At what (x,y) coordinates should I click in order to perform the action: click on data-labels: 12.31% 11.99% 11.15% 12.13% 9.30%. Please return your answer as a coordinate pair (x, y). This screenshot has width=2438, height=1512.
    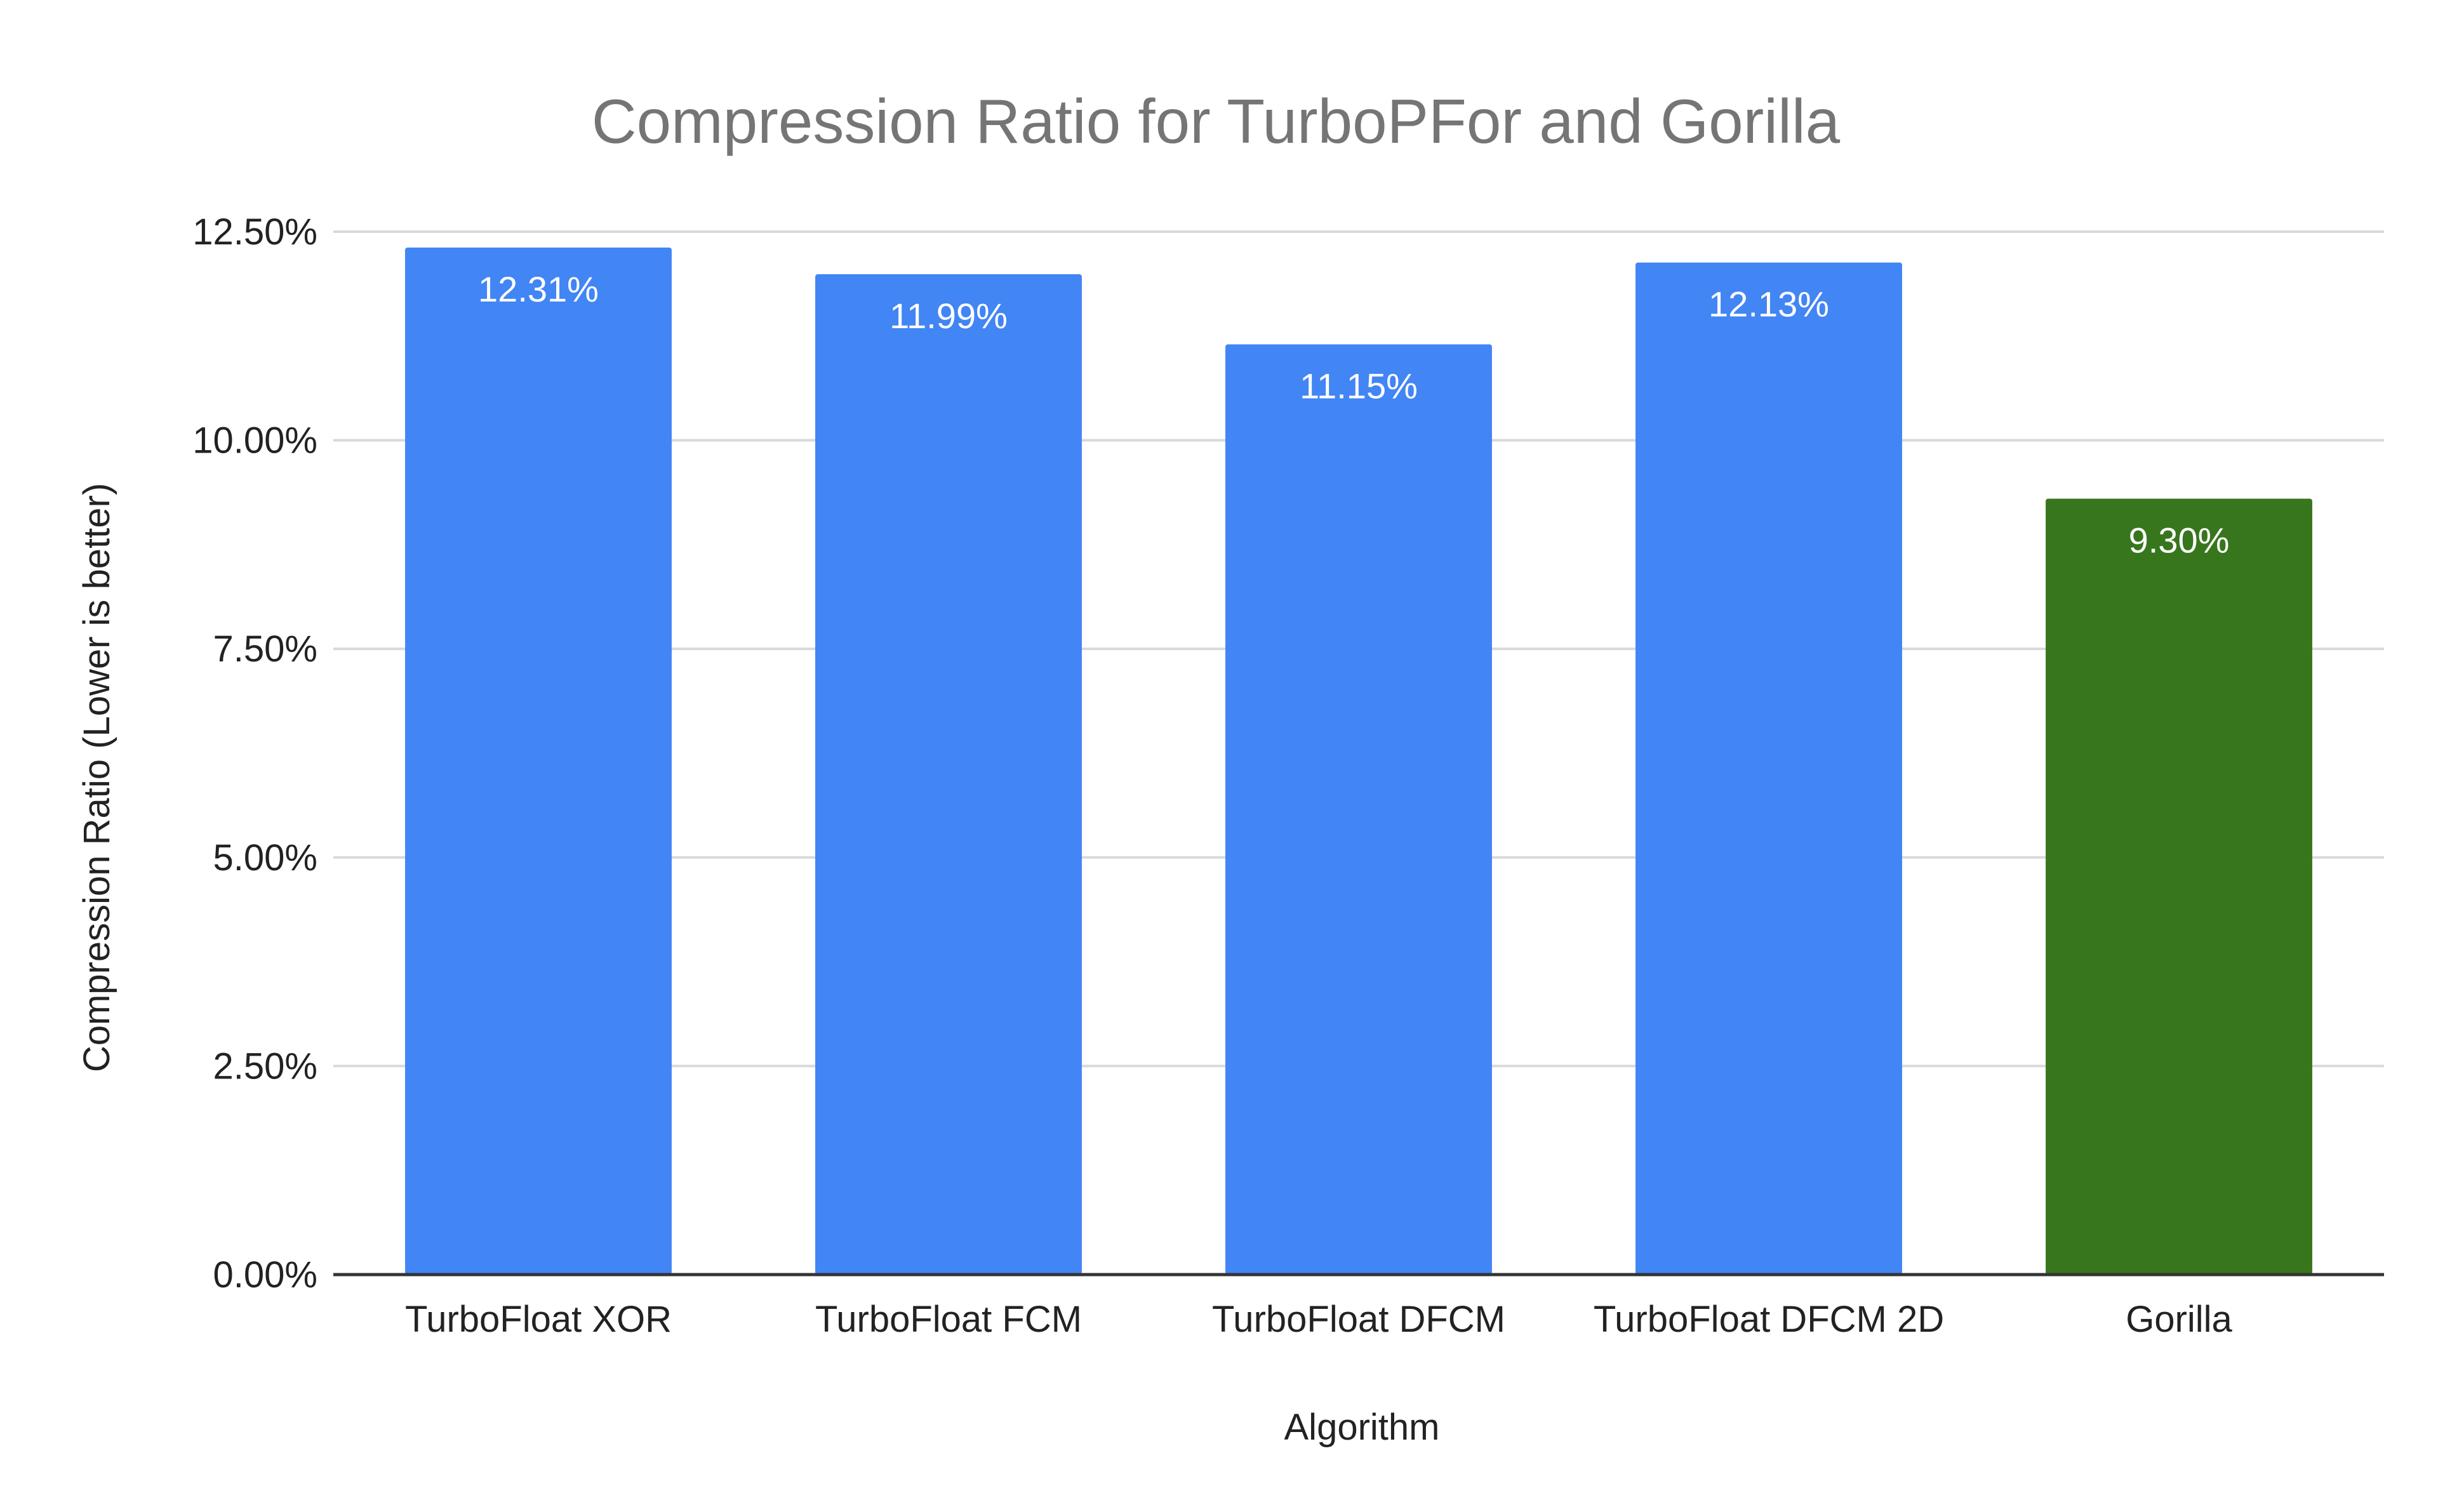
    Looking at the image, I should click on (1353, 414).